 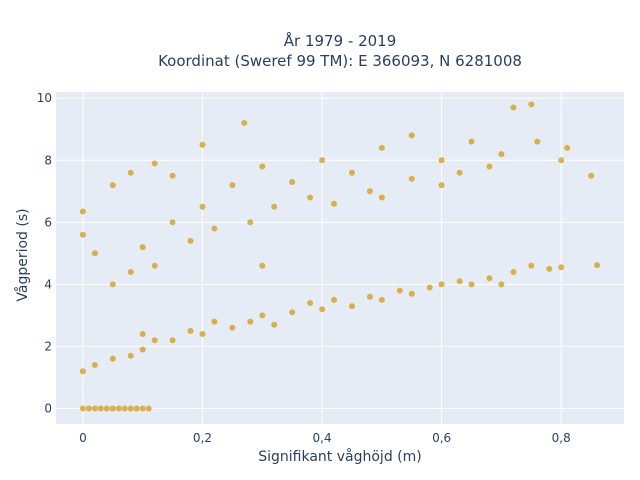 What do you see at coordinates (48, 346) in the screenshot?
I see `y-tick-label: 2` at bounding box center [48, 346].